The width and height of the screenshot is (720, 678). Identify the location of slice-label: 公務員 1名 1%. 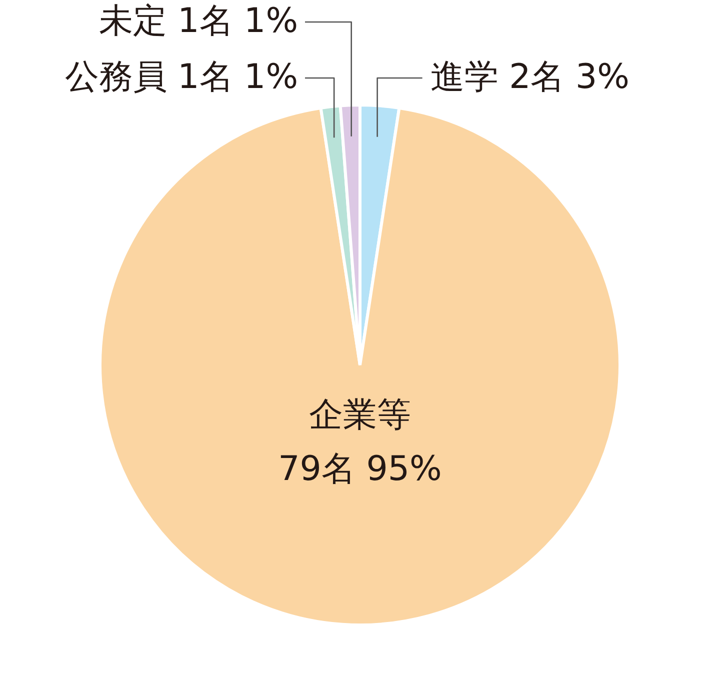
(181, 77).